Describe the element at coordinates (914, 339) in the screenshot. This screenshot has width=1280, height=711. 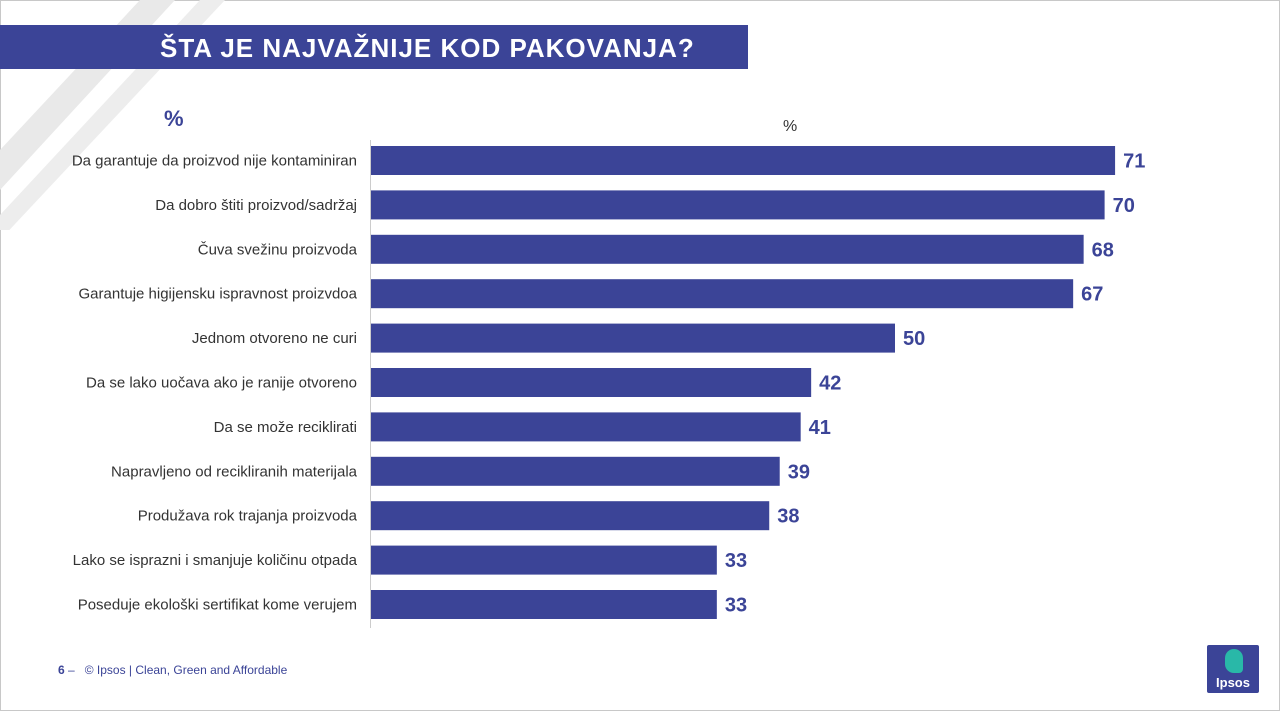
I see `value-label-5: 50` at that location.